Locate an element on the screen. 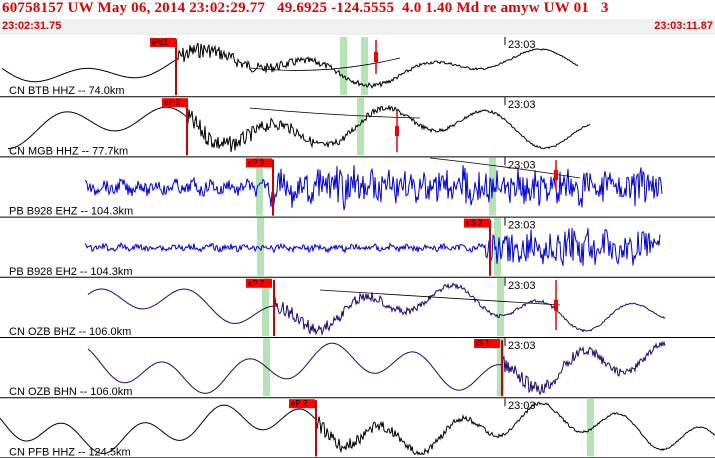 The height and width of the screenshot is (458, 715). time-start-label: 23:02:31.75 is located at coordinates (32, 26).